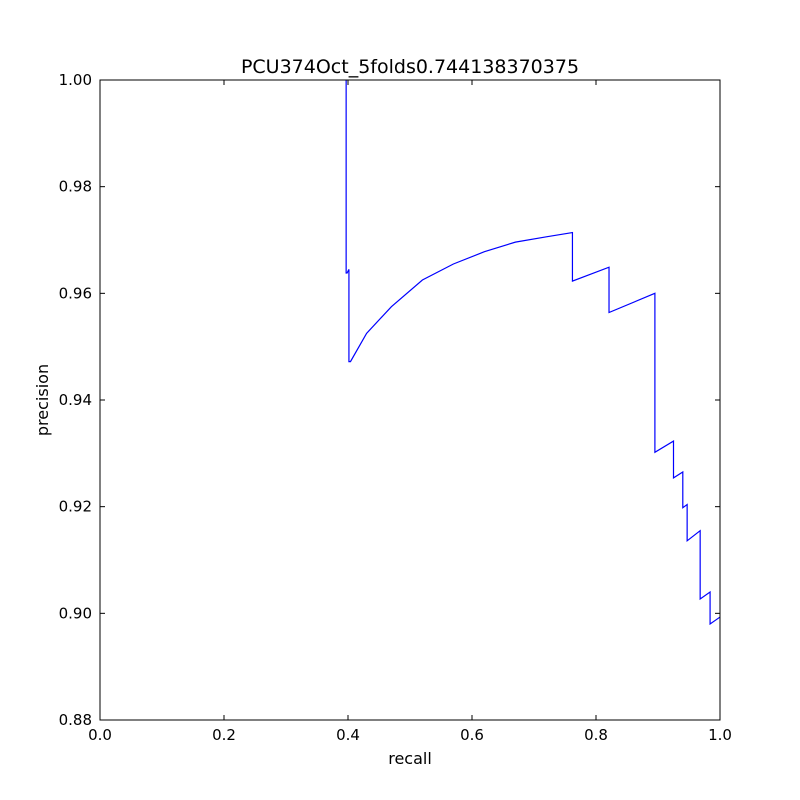  I want to click on y-tick-label: 0.96, so click(75, 293).